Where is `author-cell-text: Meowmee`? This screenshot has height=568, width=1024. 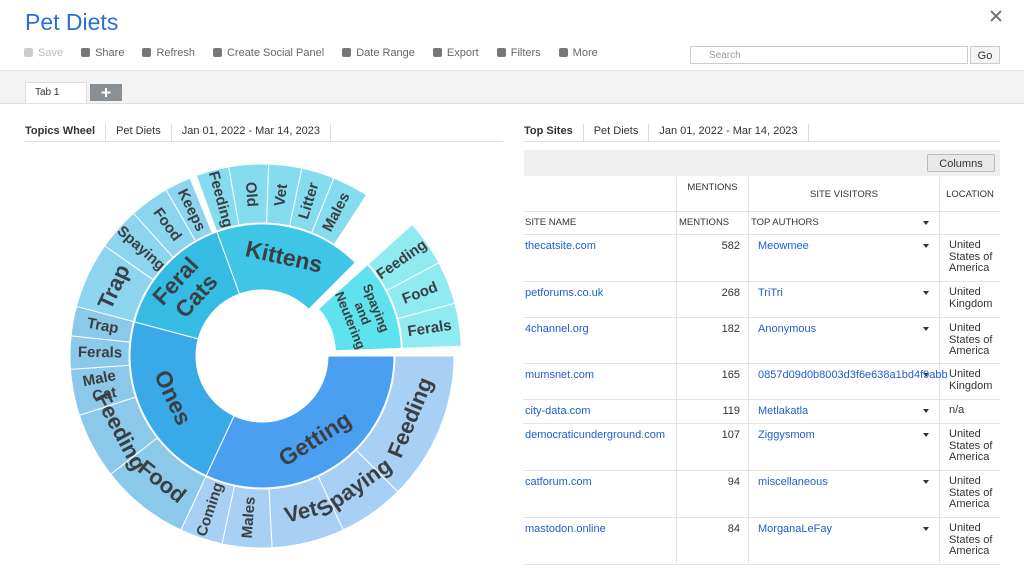
author-cell-text: Meowmee is located at coordinates (783, 246).